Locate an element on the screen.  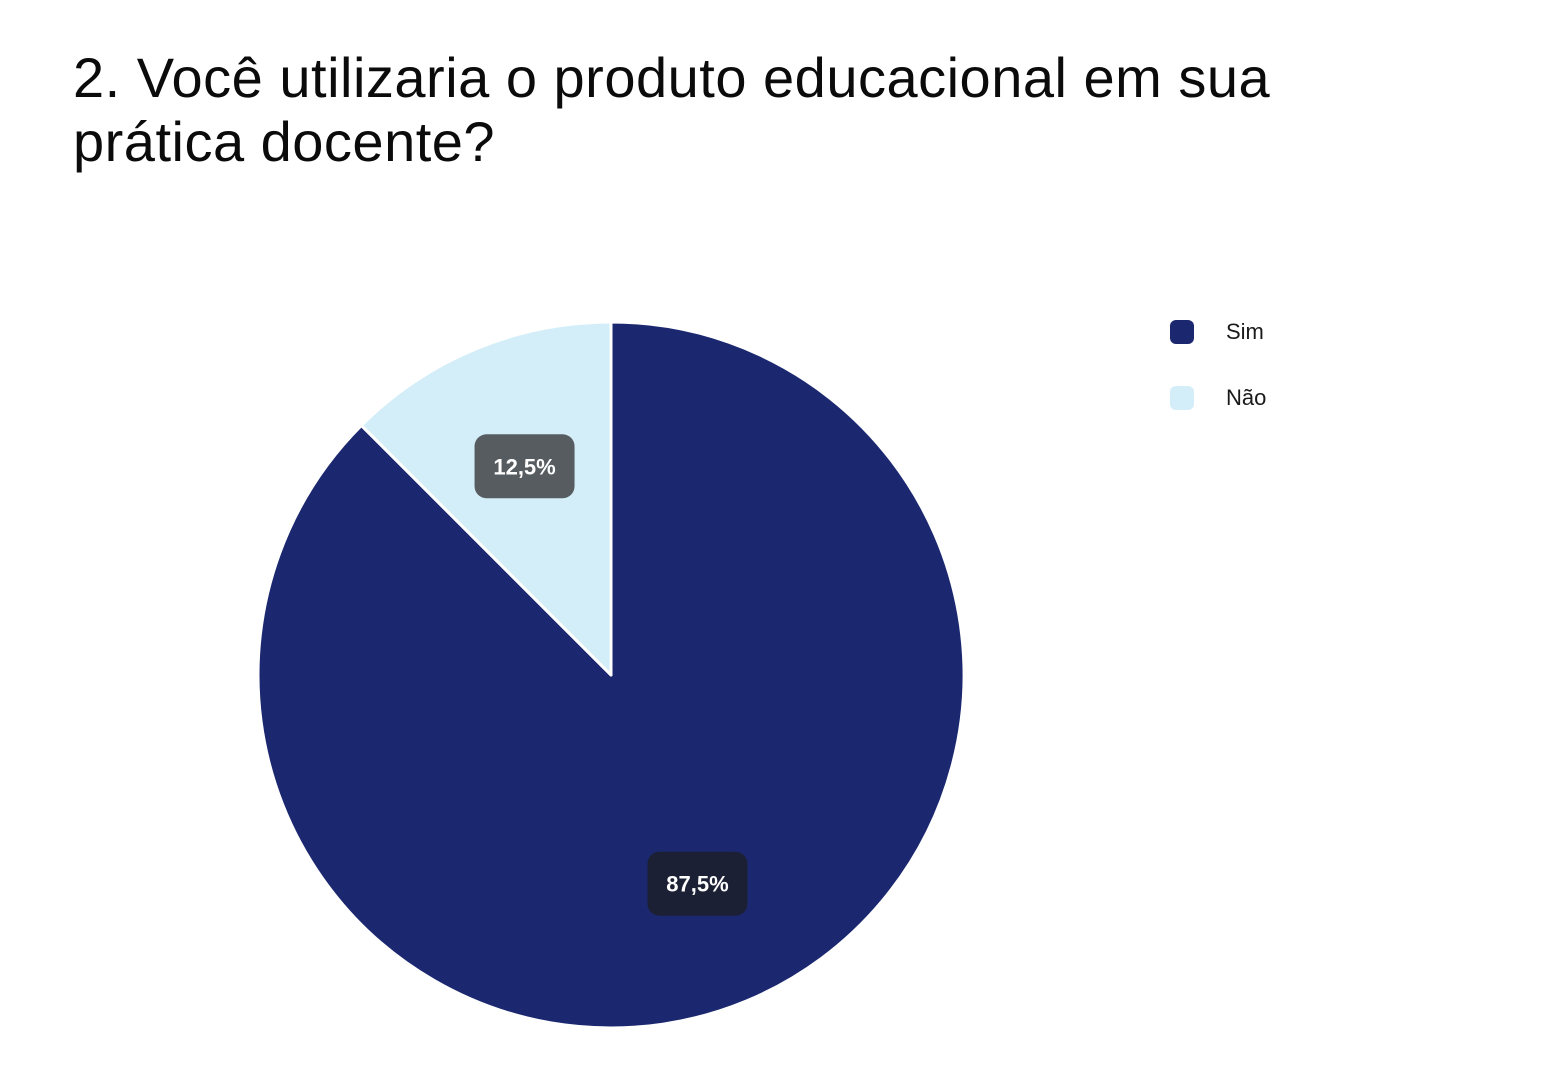
legend-label: Não is located at coordinates (1246, 397).